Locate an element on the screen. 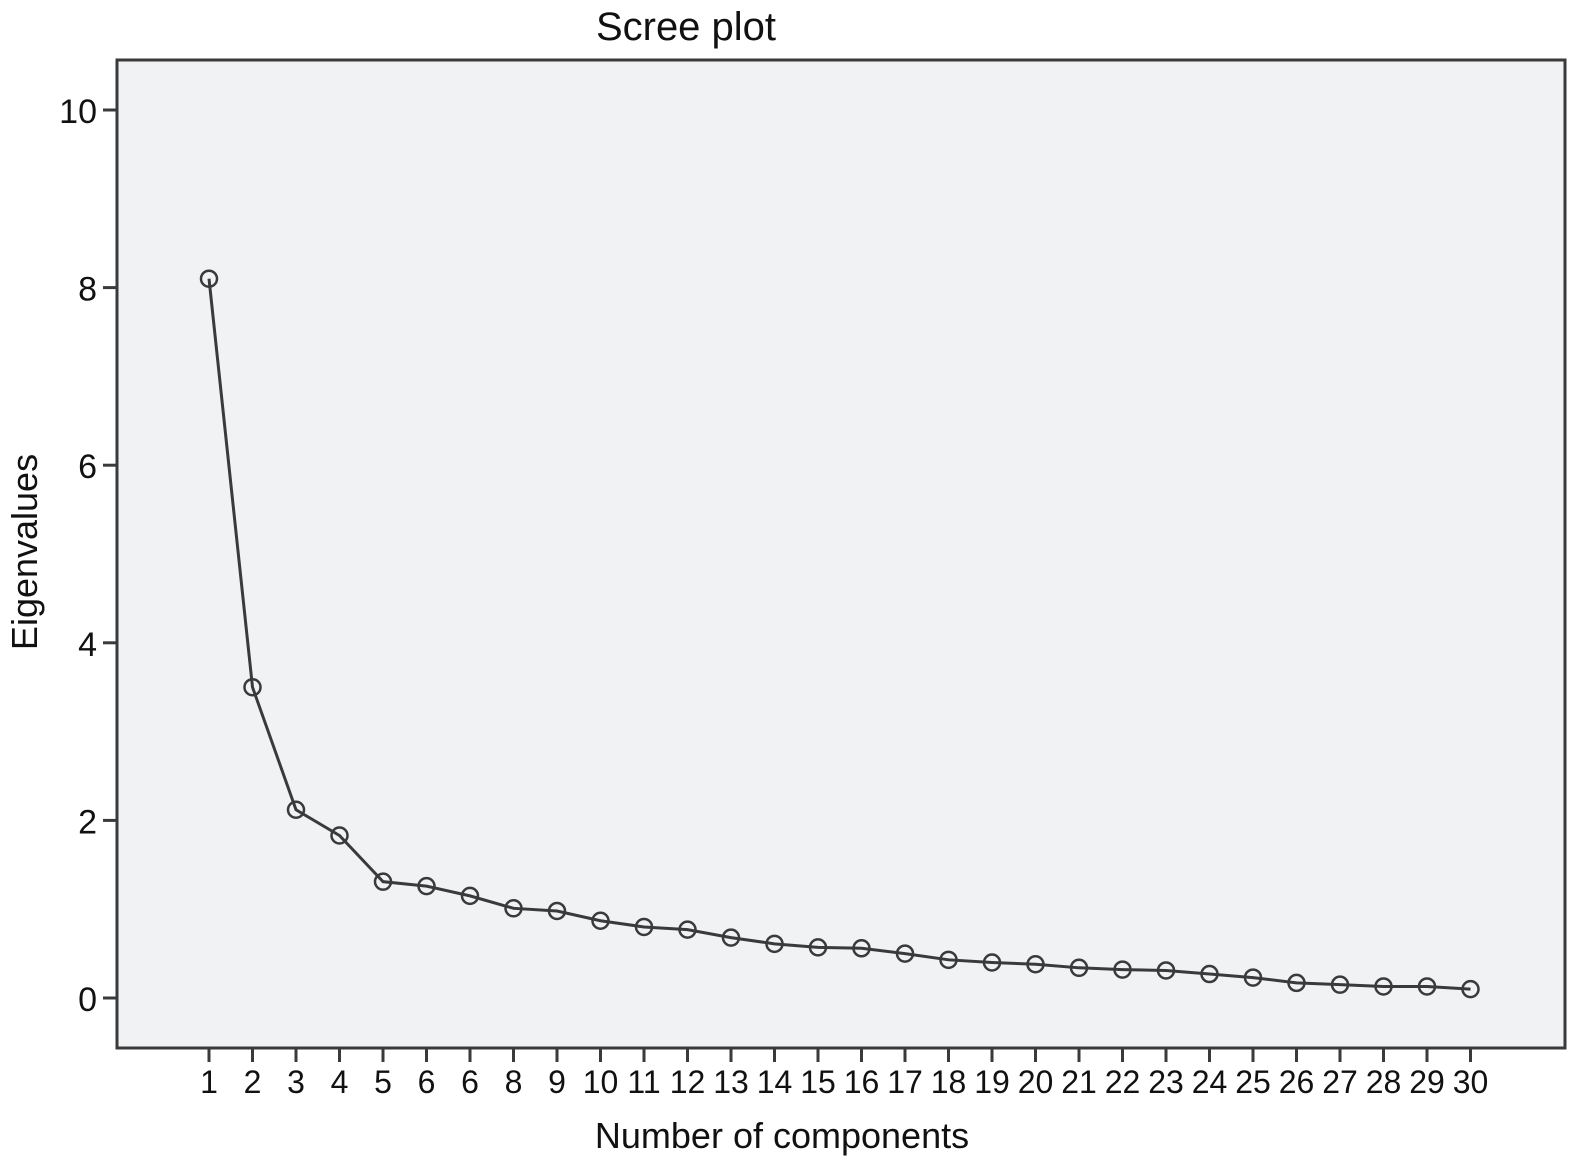 This screenshot has height=1169, width=1585. x-tick-label: 19 is located at coordinates (992, 1082).